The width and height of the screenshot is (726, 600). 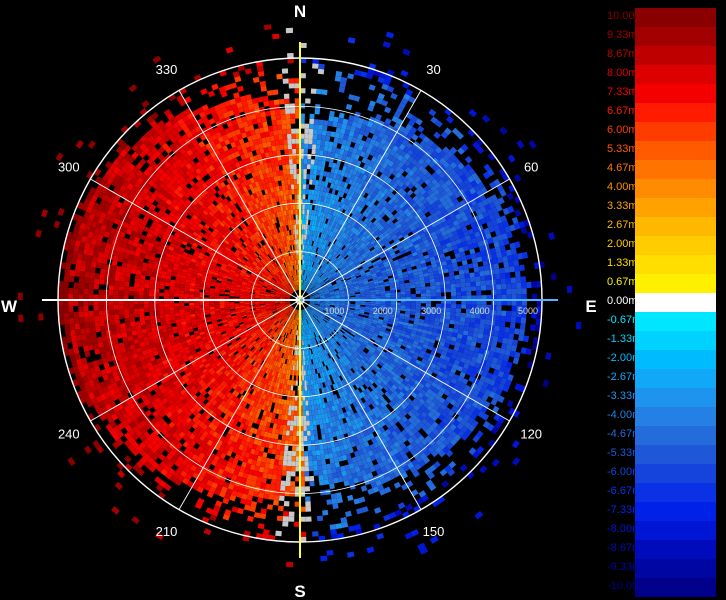 What do you see at coordinates (628, 528) in the screenshot?
I see `legend-label: -8.00m/s` at bounding box center [628, 528].